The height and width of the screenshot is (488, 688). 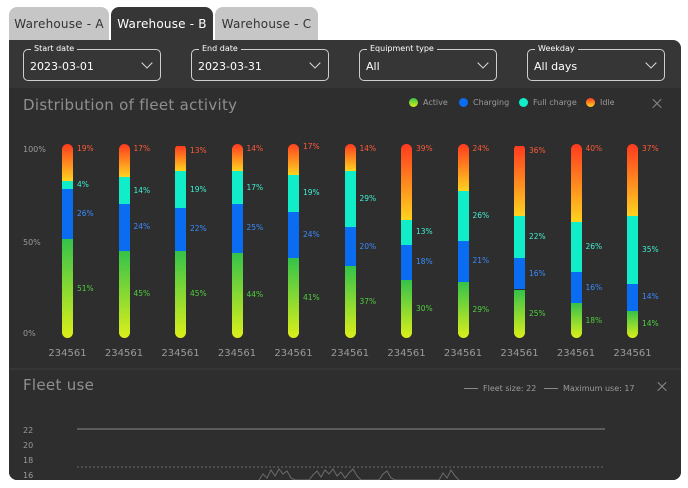 I want to click on full-value-label: 26%, so click(x=481, y=215).